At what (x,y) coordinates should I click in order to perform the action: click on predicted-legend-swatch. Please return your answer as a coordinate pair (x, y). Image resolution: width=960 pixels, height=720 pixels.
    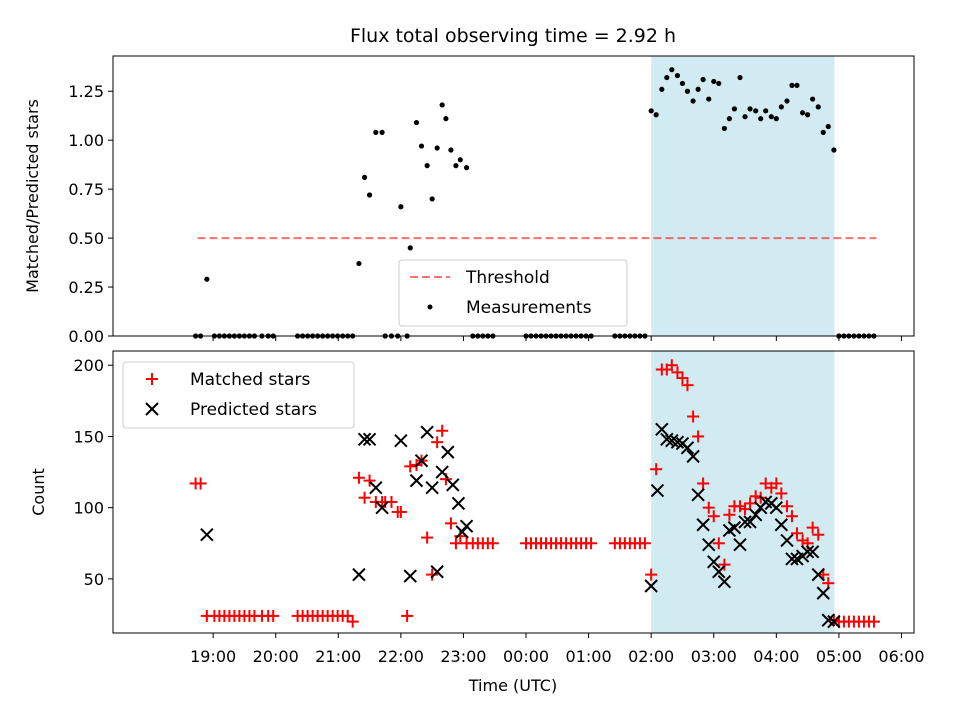
    Looking at the image, I should click on (152, 409).